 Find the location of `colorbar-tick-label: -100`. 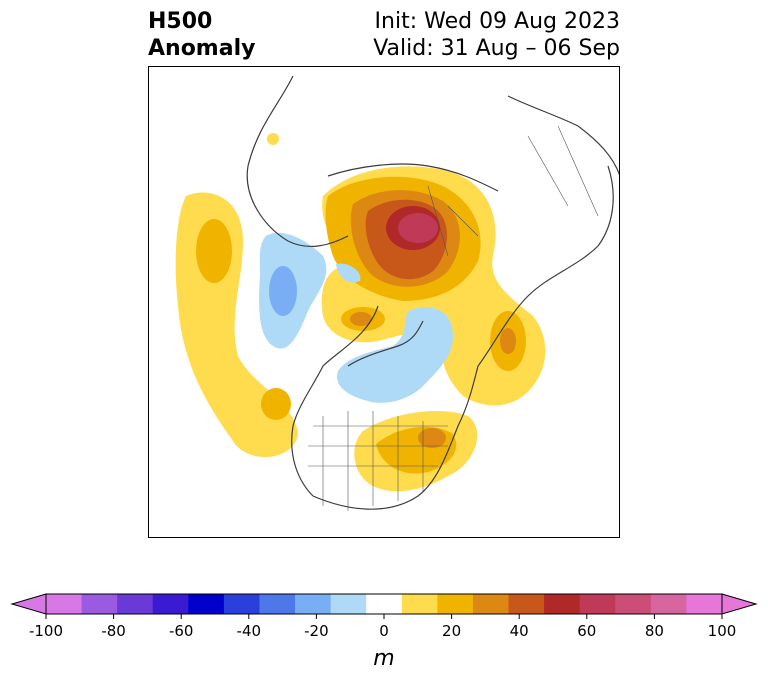

colorbar-tick-label: -100 is located at coordinates (46, 631).